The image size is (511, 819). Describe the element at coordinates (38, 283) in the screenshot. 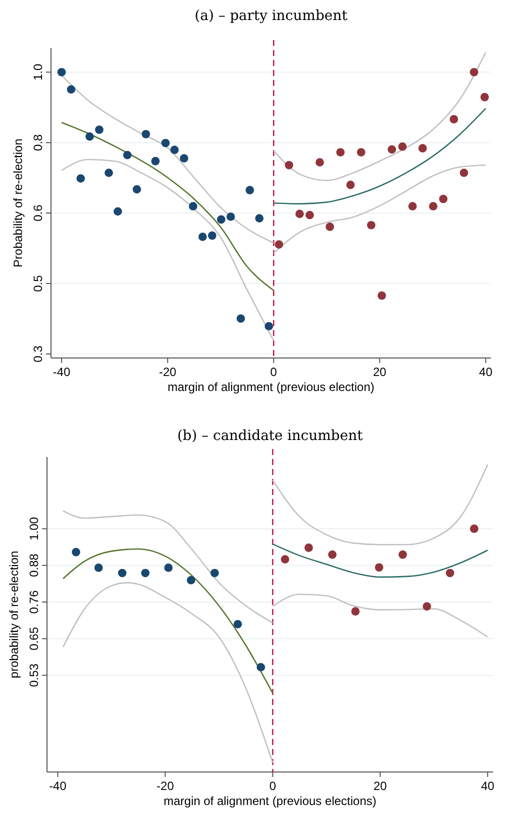

I see `y-tick-label: 0.5` at that location.